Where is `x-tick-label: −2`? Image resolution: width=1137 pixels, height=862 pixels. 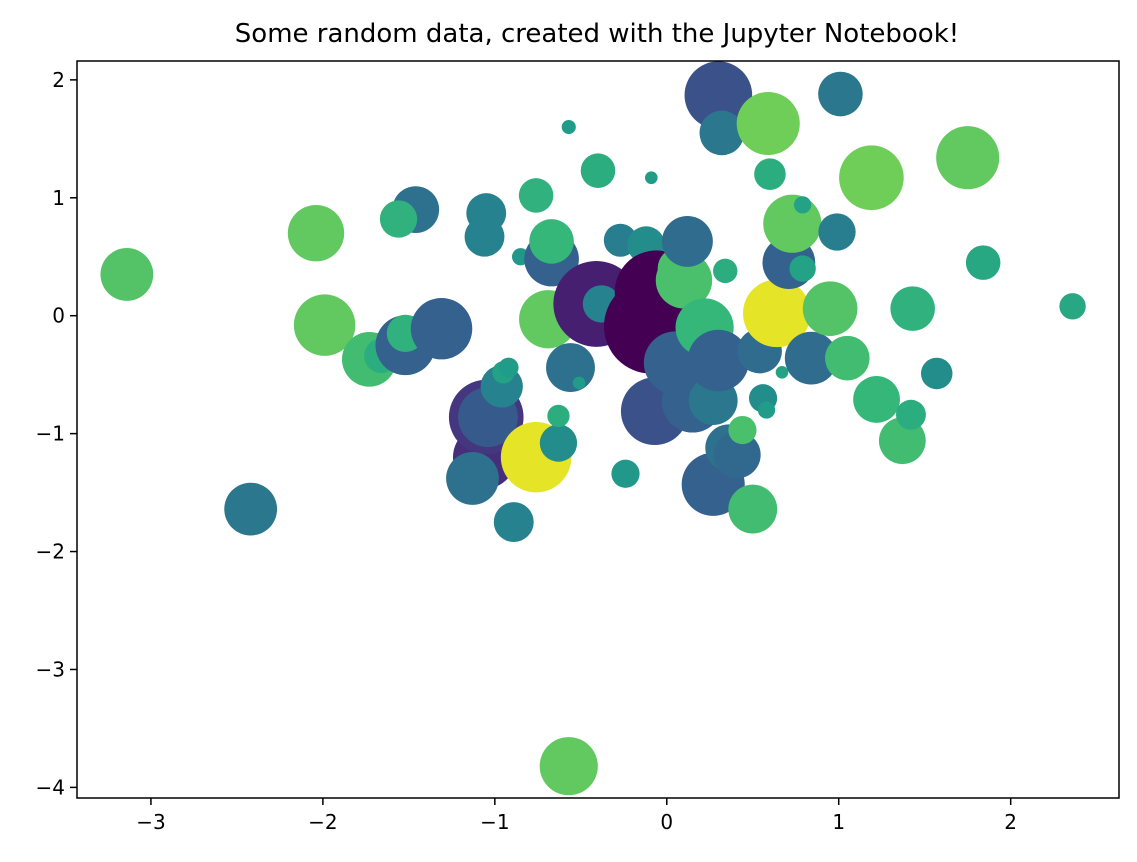
x-tick-label: −2 is located at coordinates (322, 822).